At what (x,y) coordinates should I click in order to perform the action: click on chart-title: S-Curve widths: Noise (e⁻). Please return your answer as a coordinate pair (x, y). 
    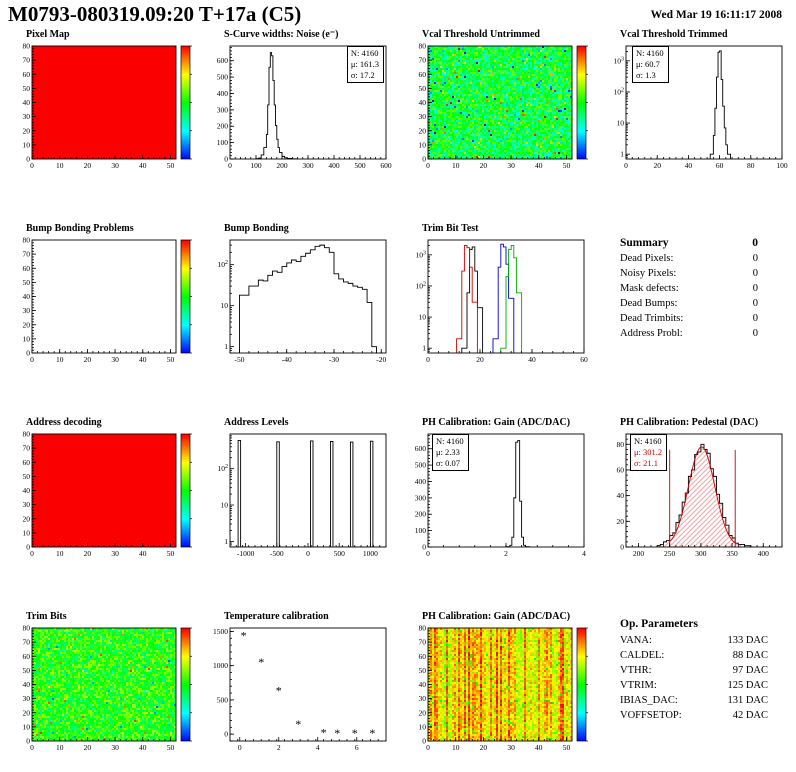
    Looking at the image, I should click on (281, 34).